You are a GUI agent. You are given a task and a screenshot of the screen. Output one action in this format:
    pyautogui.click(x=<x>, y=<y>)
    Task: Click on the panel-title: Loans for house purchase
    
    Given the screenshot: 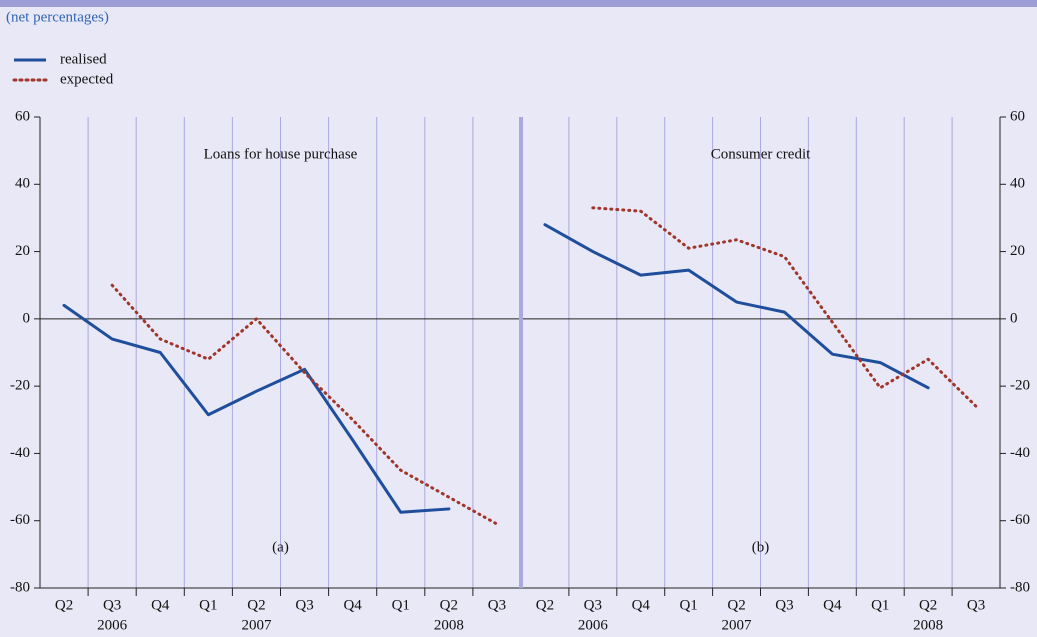 What is the action you would take?
    pyautogui.click(x=281, y=154)
    